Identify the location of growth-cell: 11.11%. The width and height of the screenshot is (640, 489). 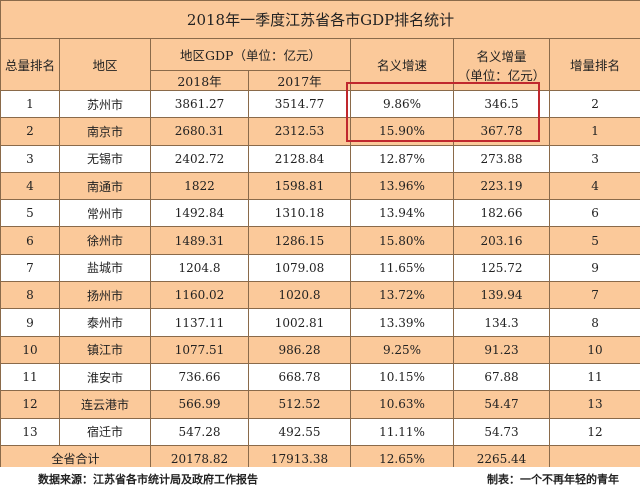
(402, 431).